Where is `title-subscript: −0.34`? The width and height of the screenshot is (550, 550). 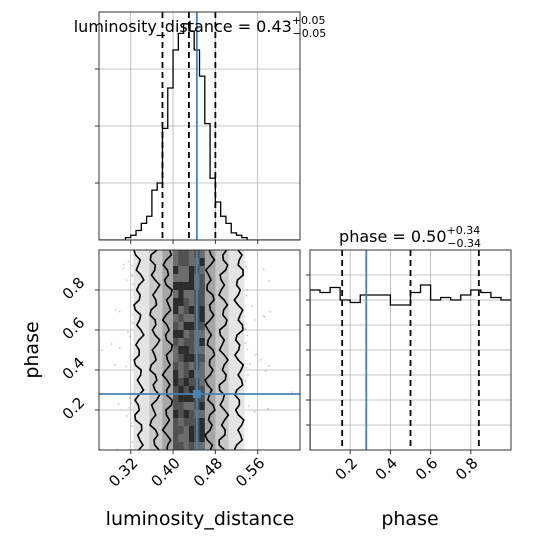
title-subscript: −0.34 is located at coordinates (464, 243).